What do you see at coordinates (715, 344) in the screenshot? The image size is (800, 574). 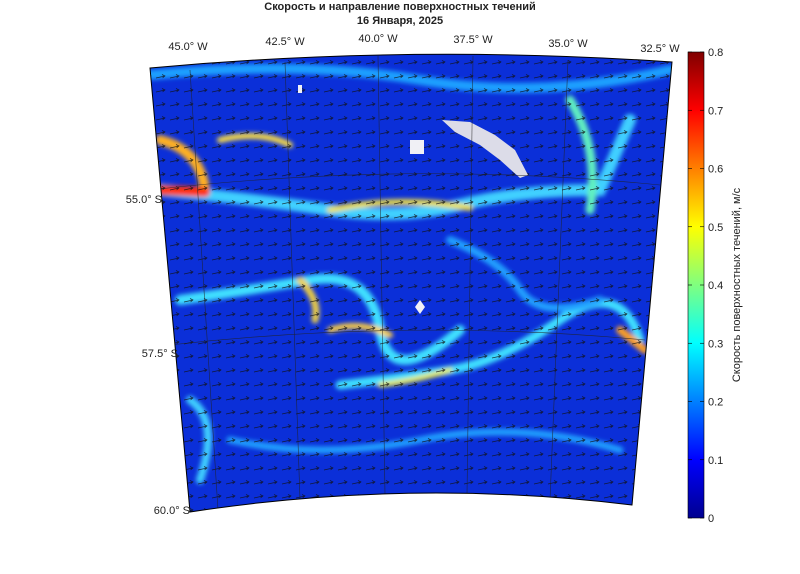 I see `colorbar-tick-label: 0.3` at bounding box center [715, 344].